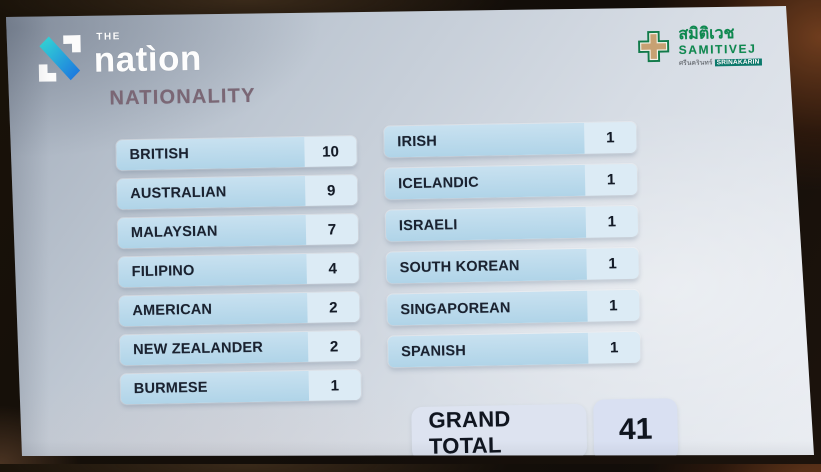 This screenshot has height=472, width=821. I want to click on nationality-label: BURMESE, so click(215, 387).